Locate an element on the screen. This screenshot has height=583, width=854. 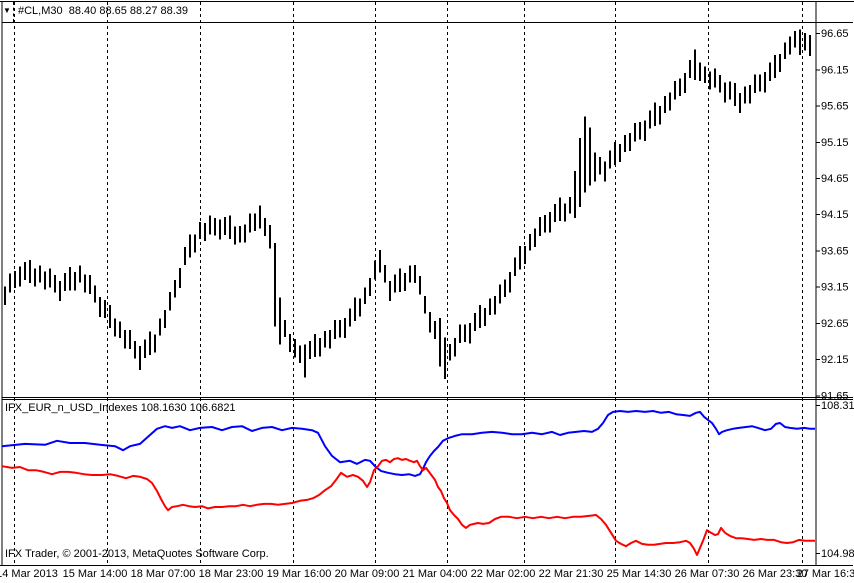
x-axis-label: 18 Mar 07:00 is located at coordinates (163, 574).